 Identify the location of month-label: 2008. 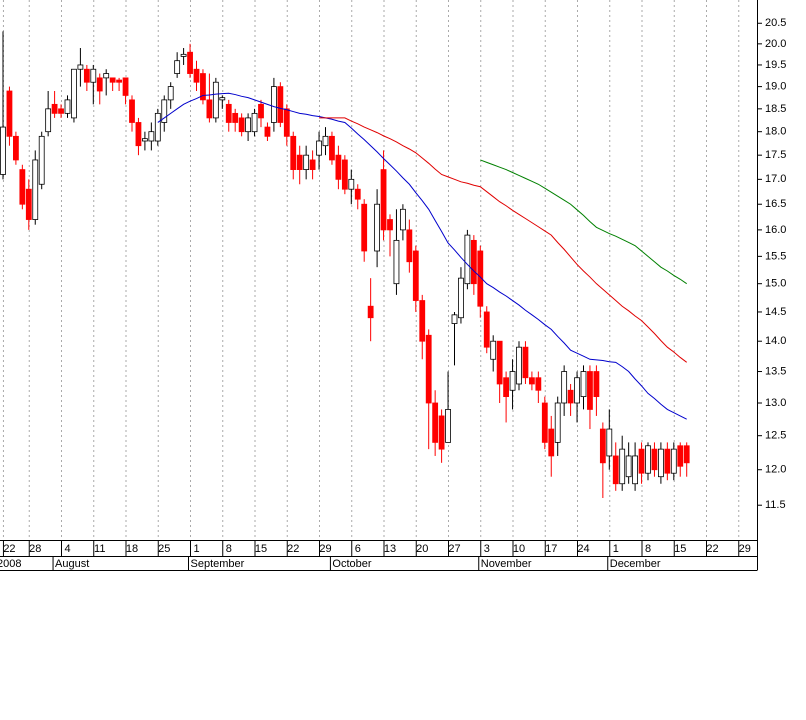
(10, 564).